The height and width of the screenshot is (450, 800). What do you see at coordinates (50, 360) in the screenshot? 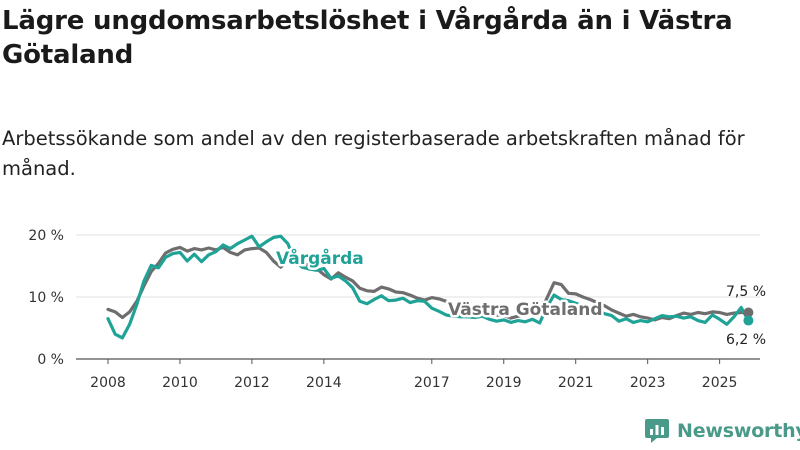
I see `y-tick-label: 0 %` at bounding box center [50, 360].